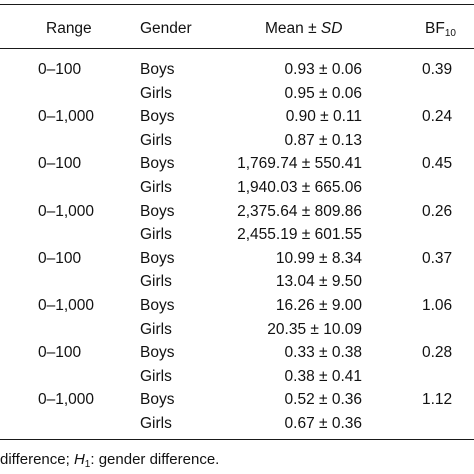 The height and width of the screenshot is (474, 474). What do you see at coordinates (318, 258) in the screenshot?
I see `row-mean-sd-cell: 10.99 ± 8.34` at bounding box center [318, 258].